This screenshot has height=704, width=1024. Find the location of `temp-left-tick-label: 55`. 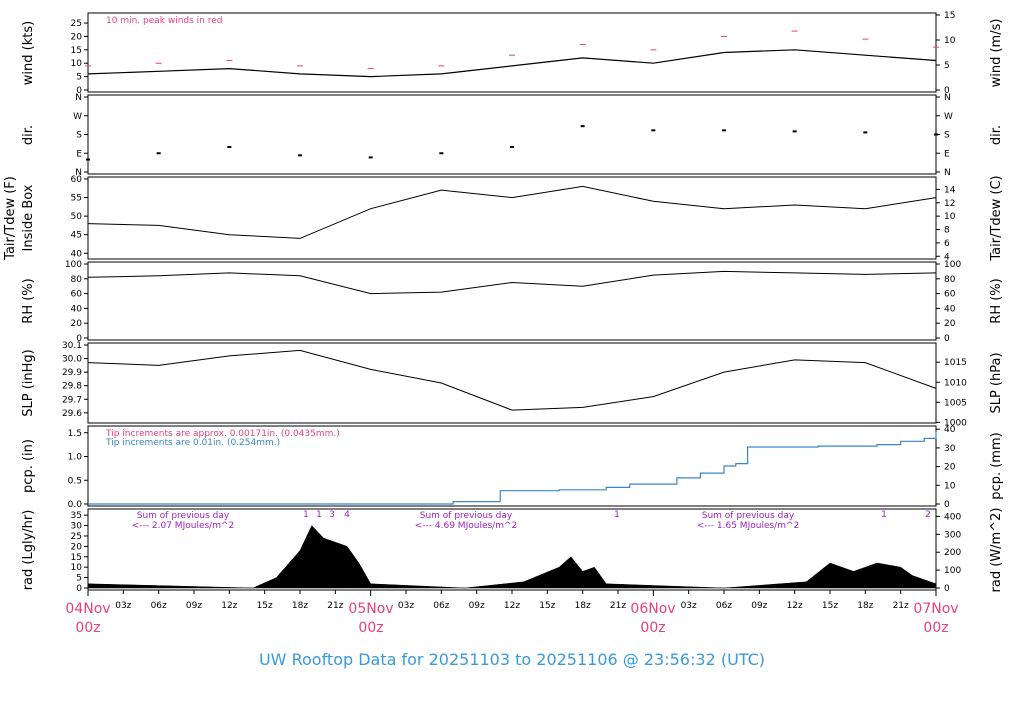

temp-left-tick-label: 55 is located at coordinates (76, 199).